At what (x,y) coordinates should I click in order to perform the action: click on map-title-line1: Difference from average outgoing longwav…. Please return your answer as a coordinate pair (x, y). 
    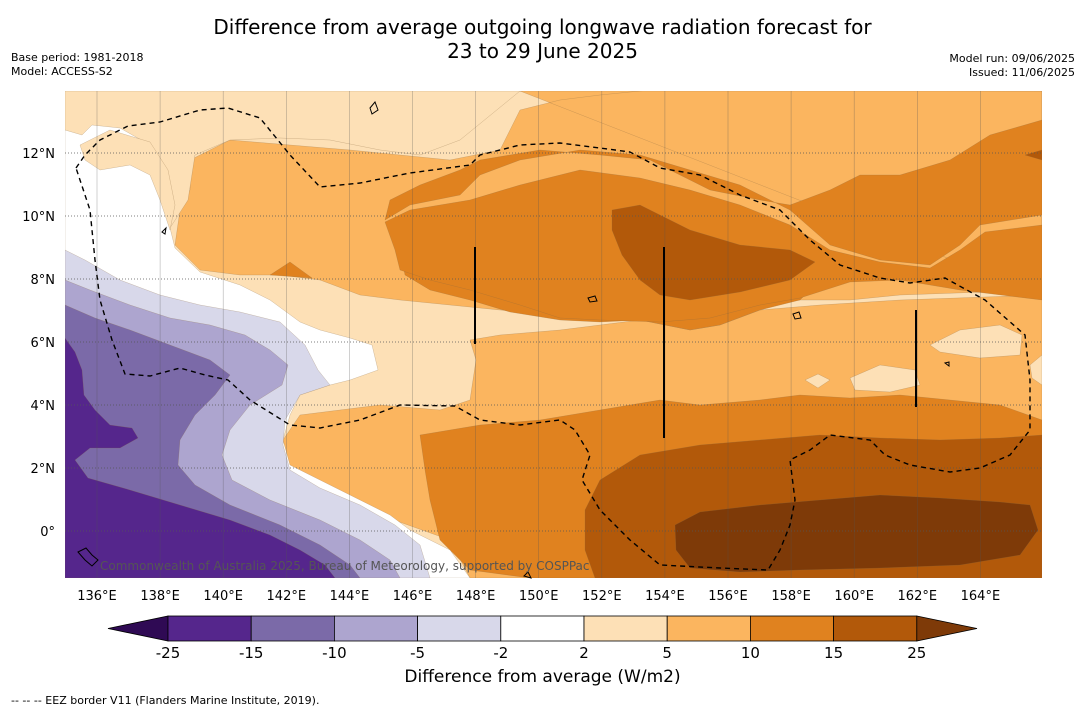
    Looking at the image, I should click on (542, 27).